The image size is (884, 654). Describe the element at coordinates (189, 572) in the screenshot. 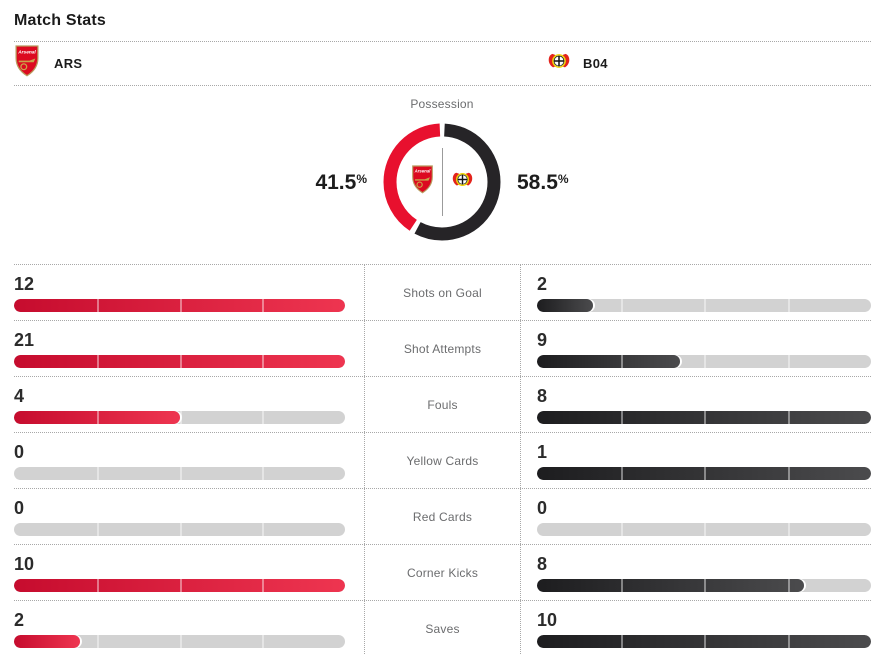

I see `home-stat-cell: 10` at that location.